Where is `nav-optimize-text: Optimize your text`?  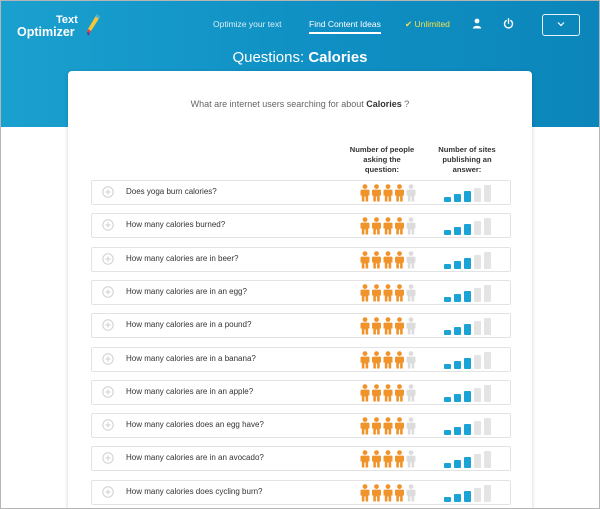
nav-optimize-text: Optimize your text is located at coordinates (247, 24).